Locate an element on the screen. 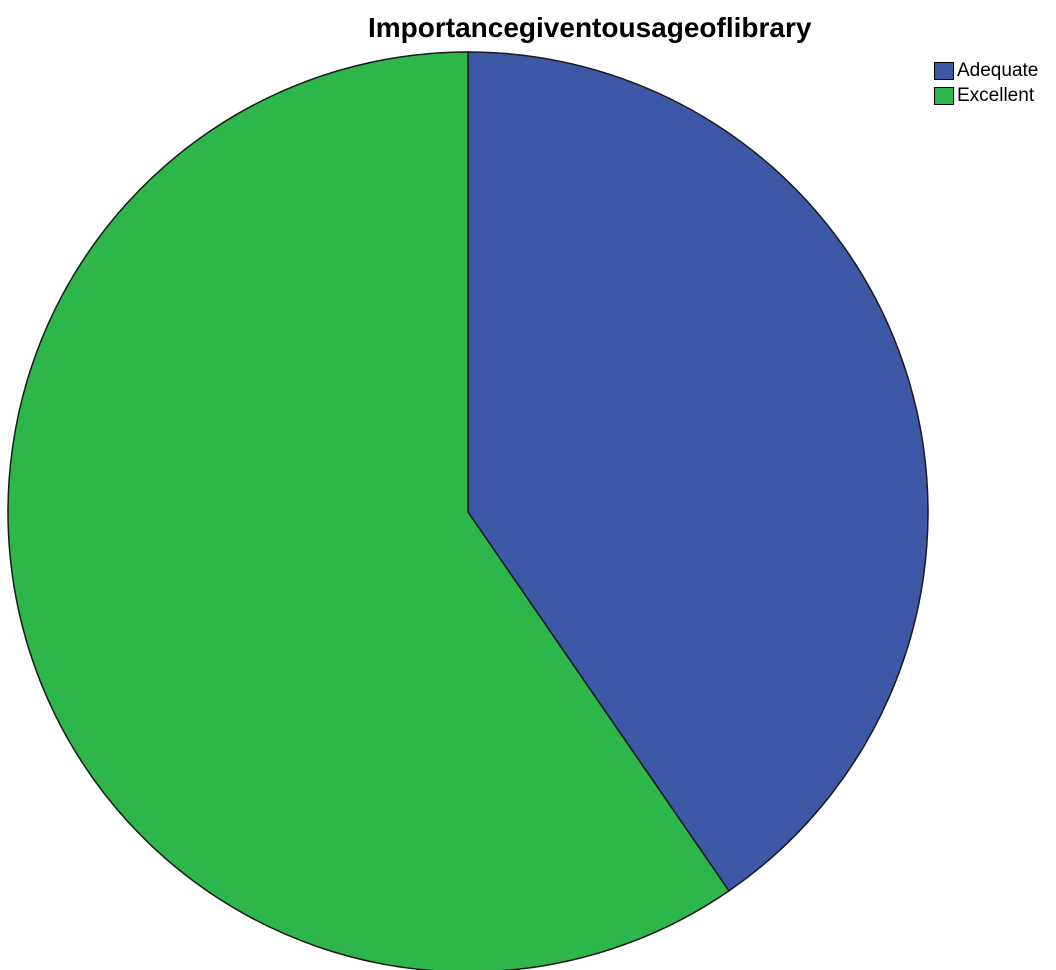 This screenshot has height=970, width=1056. legend-item-excellent: Excellent is located at coordinates (994, 95).